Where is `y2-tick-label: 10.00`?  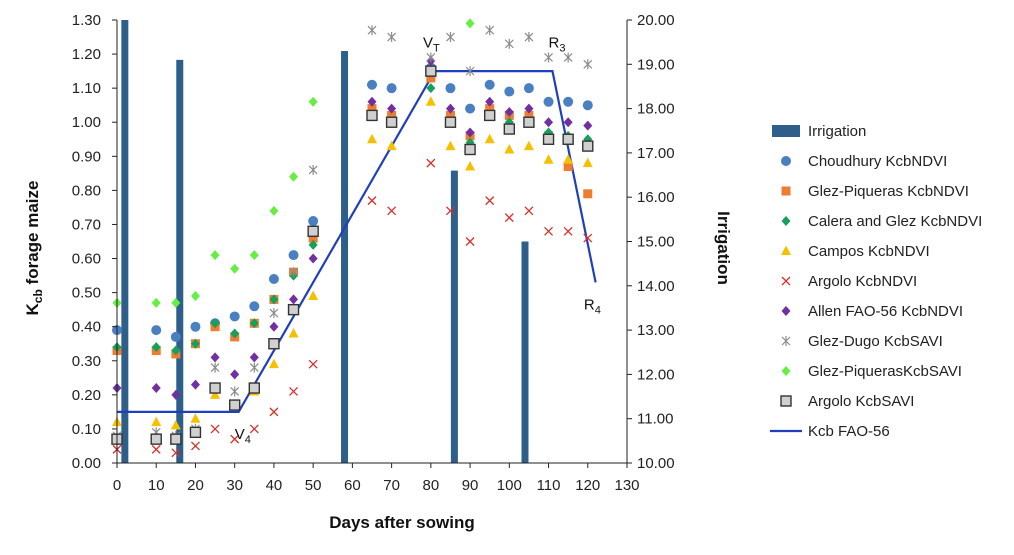
y2-tick-label: 10.00 is located at coordinates (656, 463).